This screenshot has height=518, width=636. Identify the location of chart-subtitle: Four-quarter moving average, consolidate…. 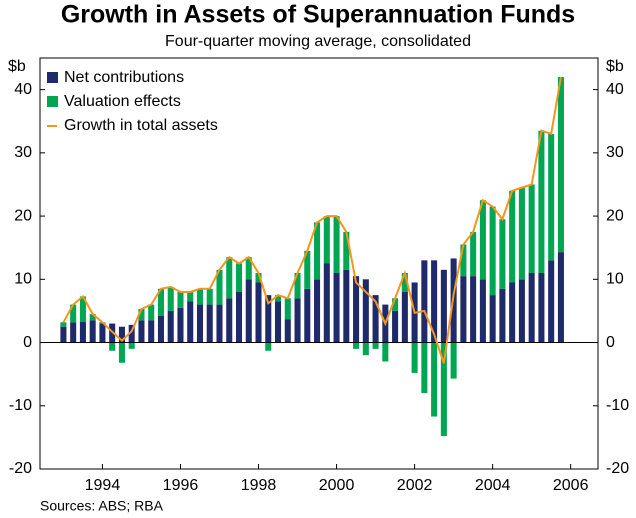
(318, 41).